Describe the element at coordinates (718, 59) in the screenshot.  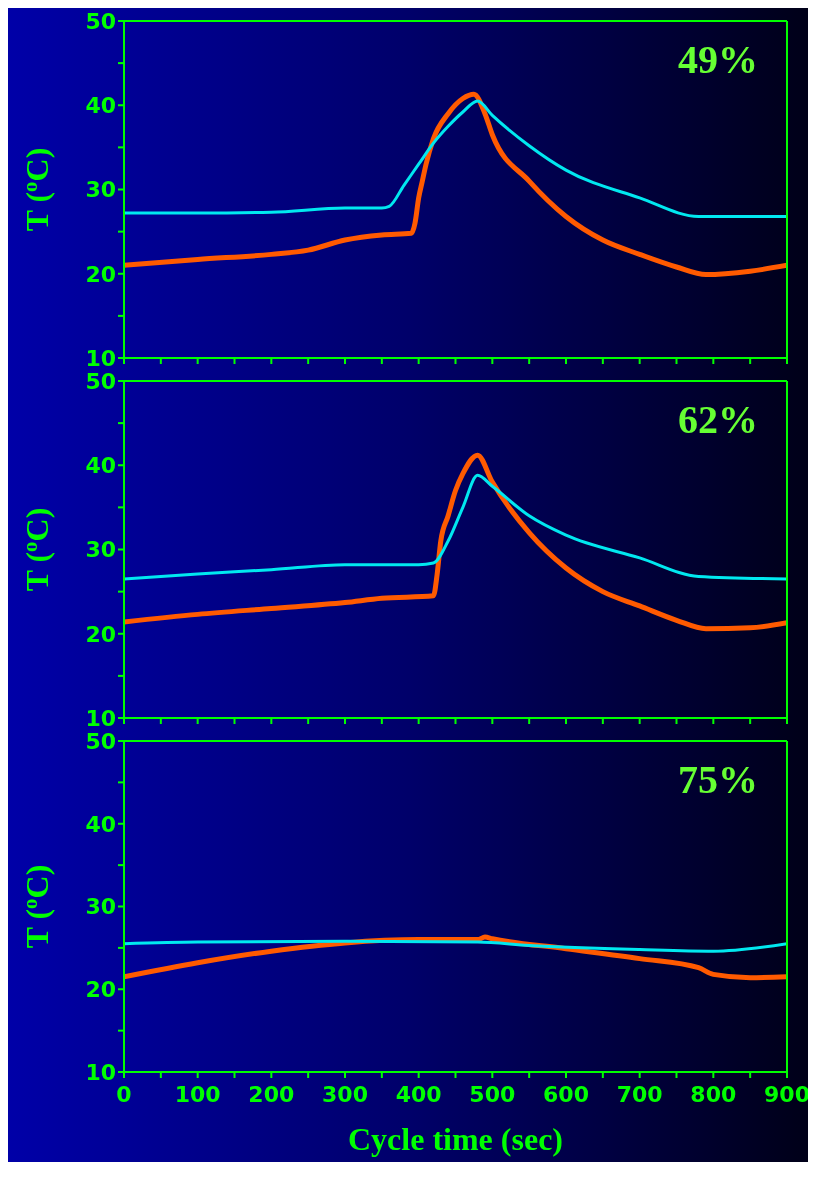
I see `annotation: 49%` at that location.